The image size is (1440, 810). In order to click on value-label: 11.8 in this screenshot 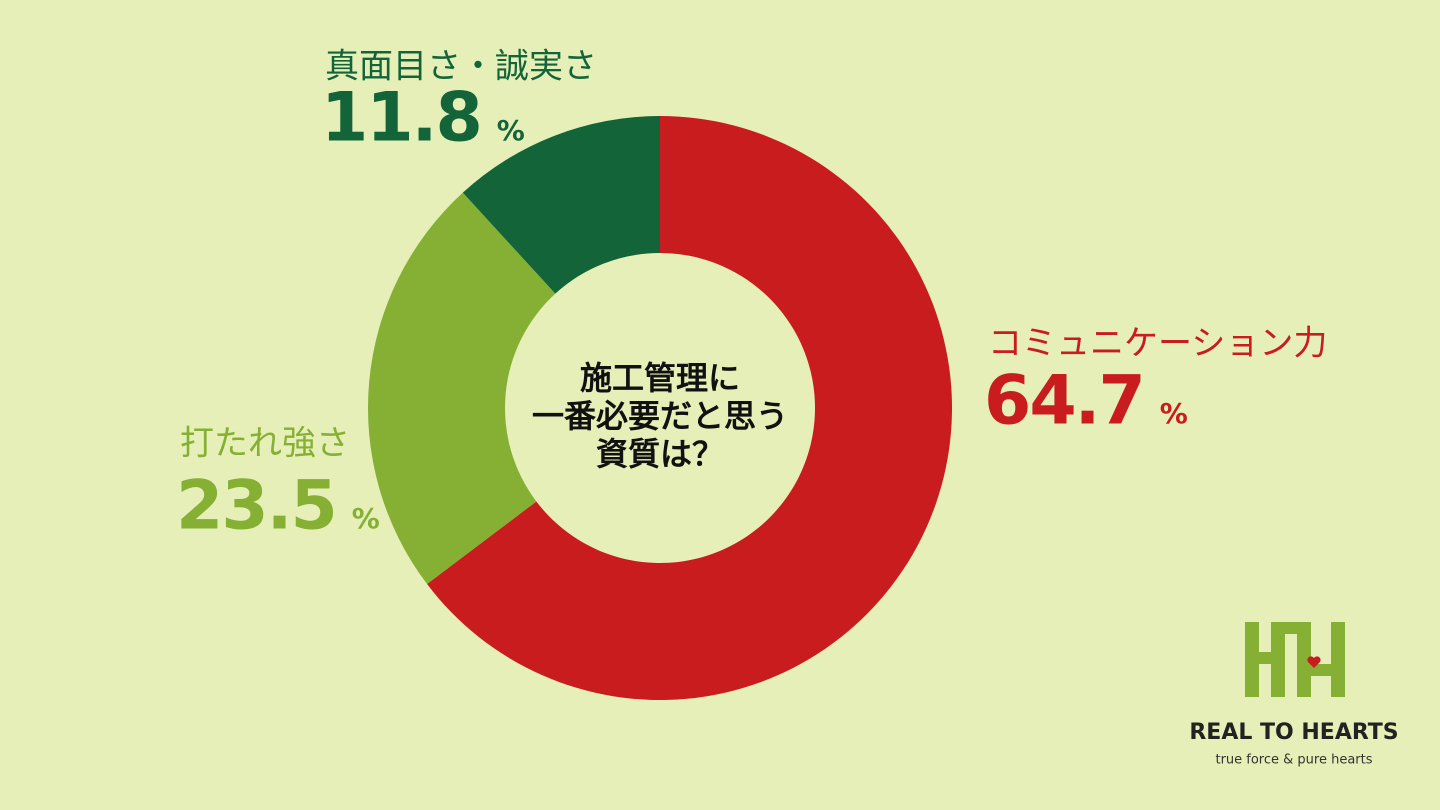, I will do `click(401, 118)`.